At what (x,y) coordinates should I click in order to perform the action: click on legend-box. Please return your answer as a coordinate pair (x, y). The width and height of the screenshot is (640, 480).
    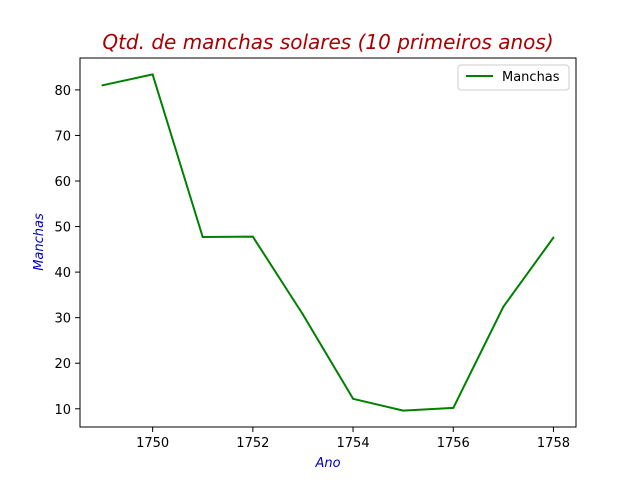
    Looking at the image, I should click on (513, 77).